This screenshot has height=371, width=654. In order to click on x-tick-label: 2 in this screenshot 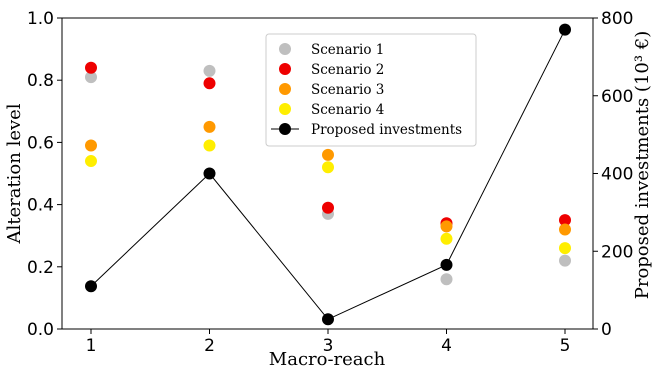, I will do `click(209, 346)`.